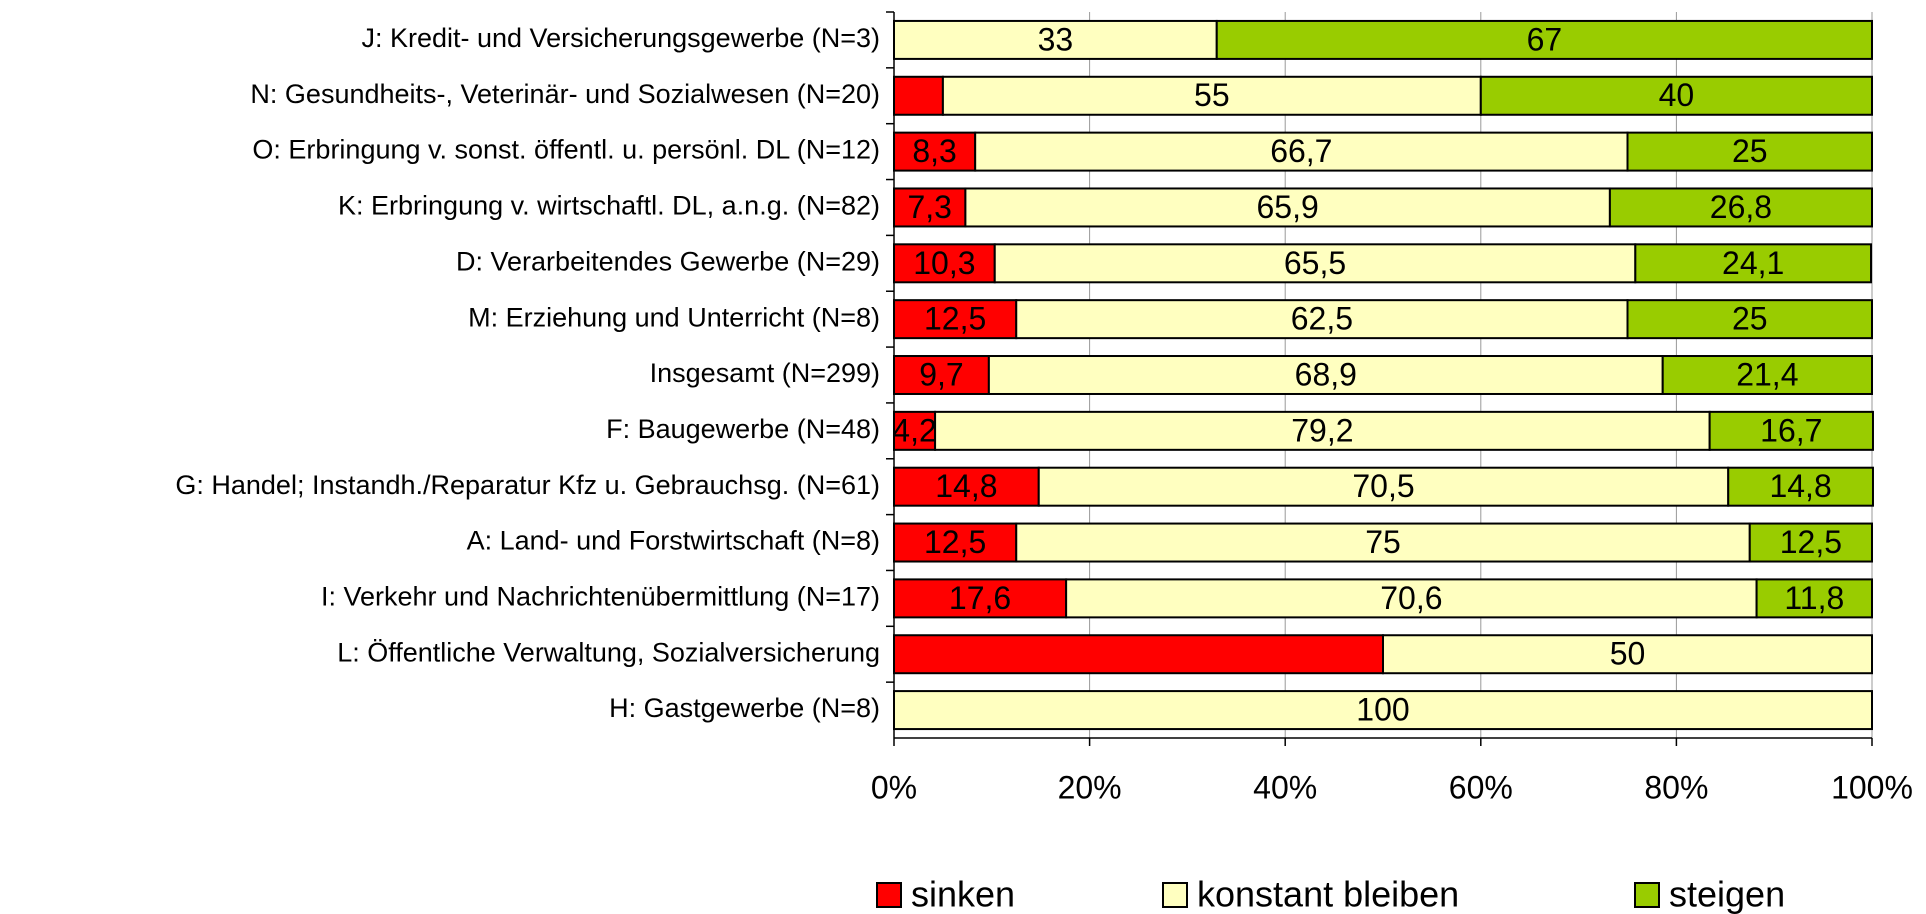  What do you see at coordinates (1481, 787) in the screenshot?
I see `x-tick-label: 60%` at bounding box center [1481, 787].